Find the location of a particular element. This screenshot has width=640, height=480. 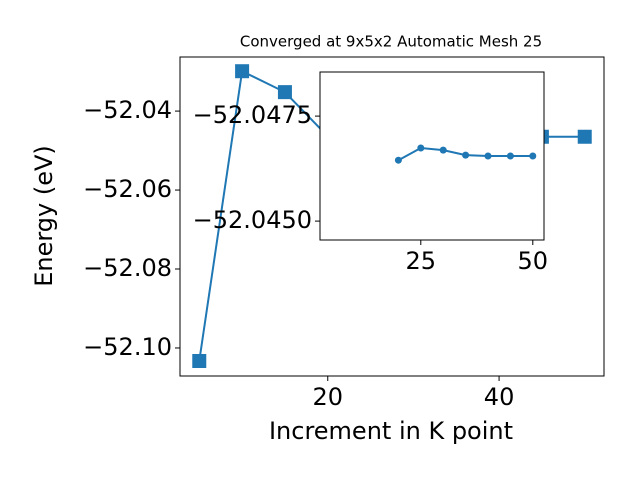

y-tick-label: −52.06 is located at coordinates (127, 189).